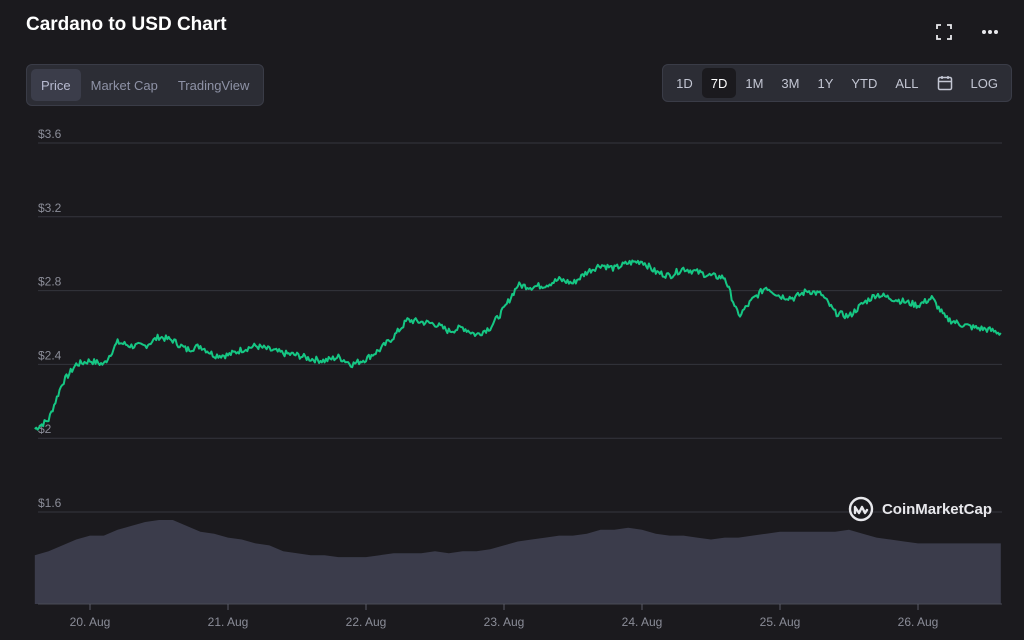  I want to click on more-options-icon, so click(990, 32).